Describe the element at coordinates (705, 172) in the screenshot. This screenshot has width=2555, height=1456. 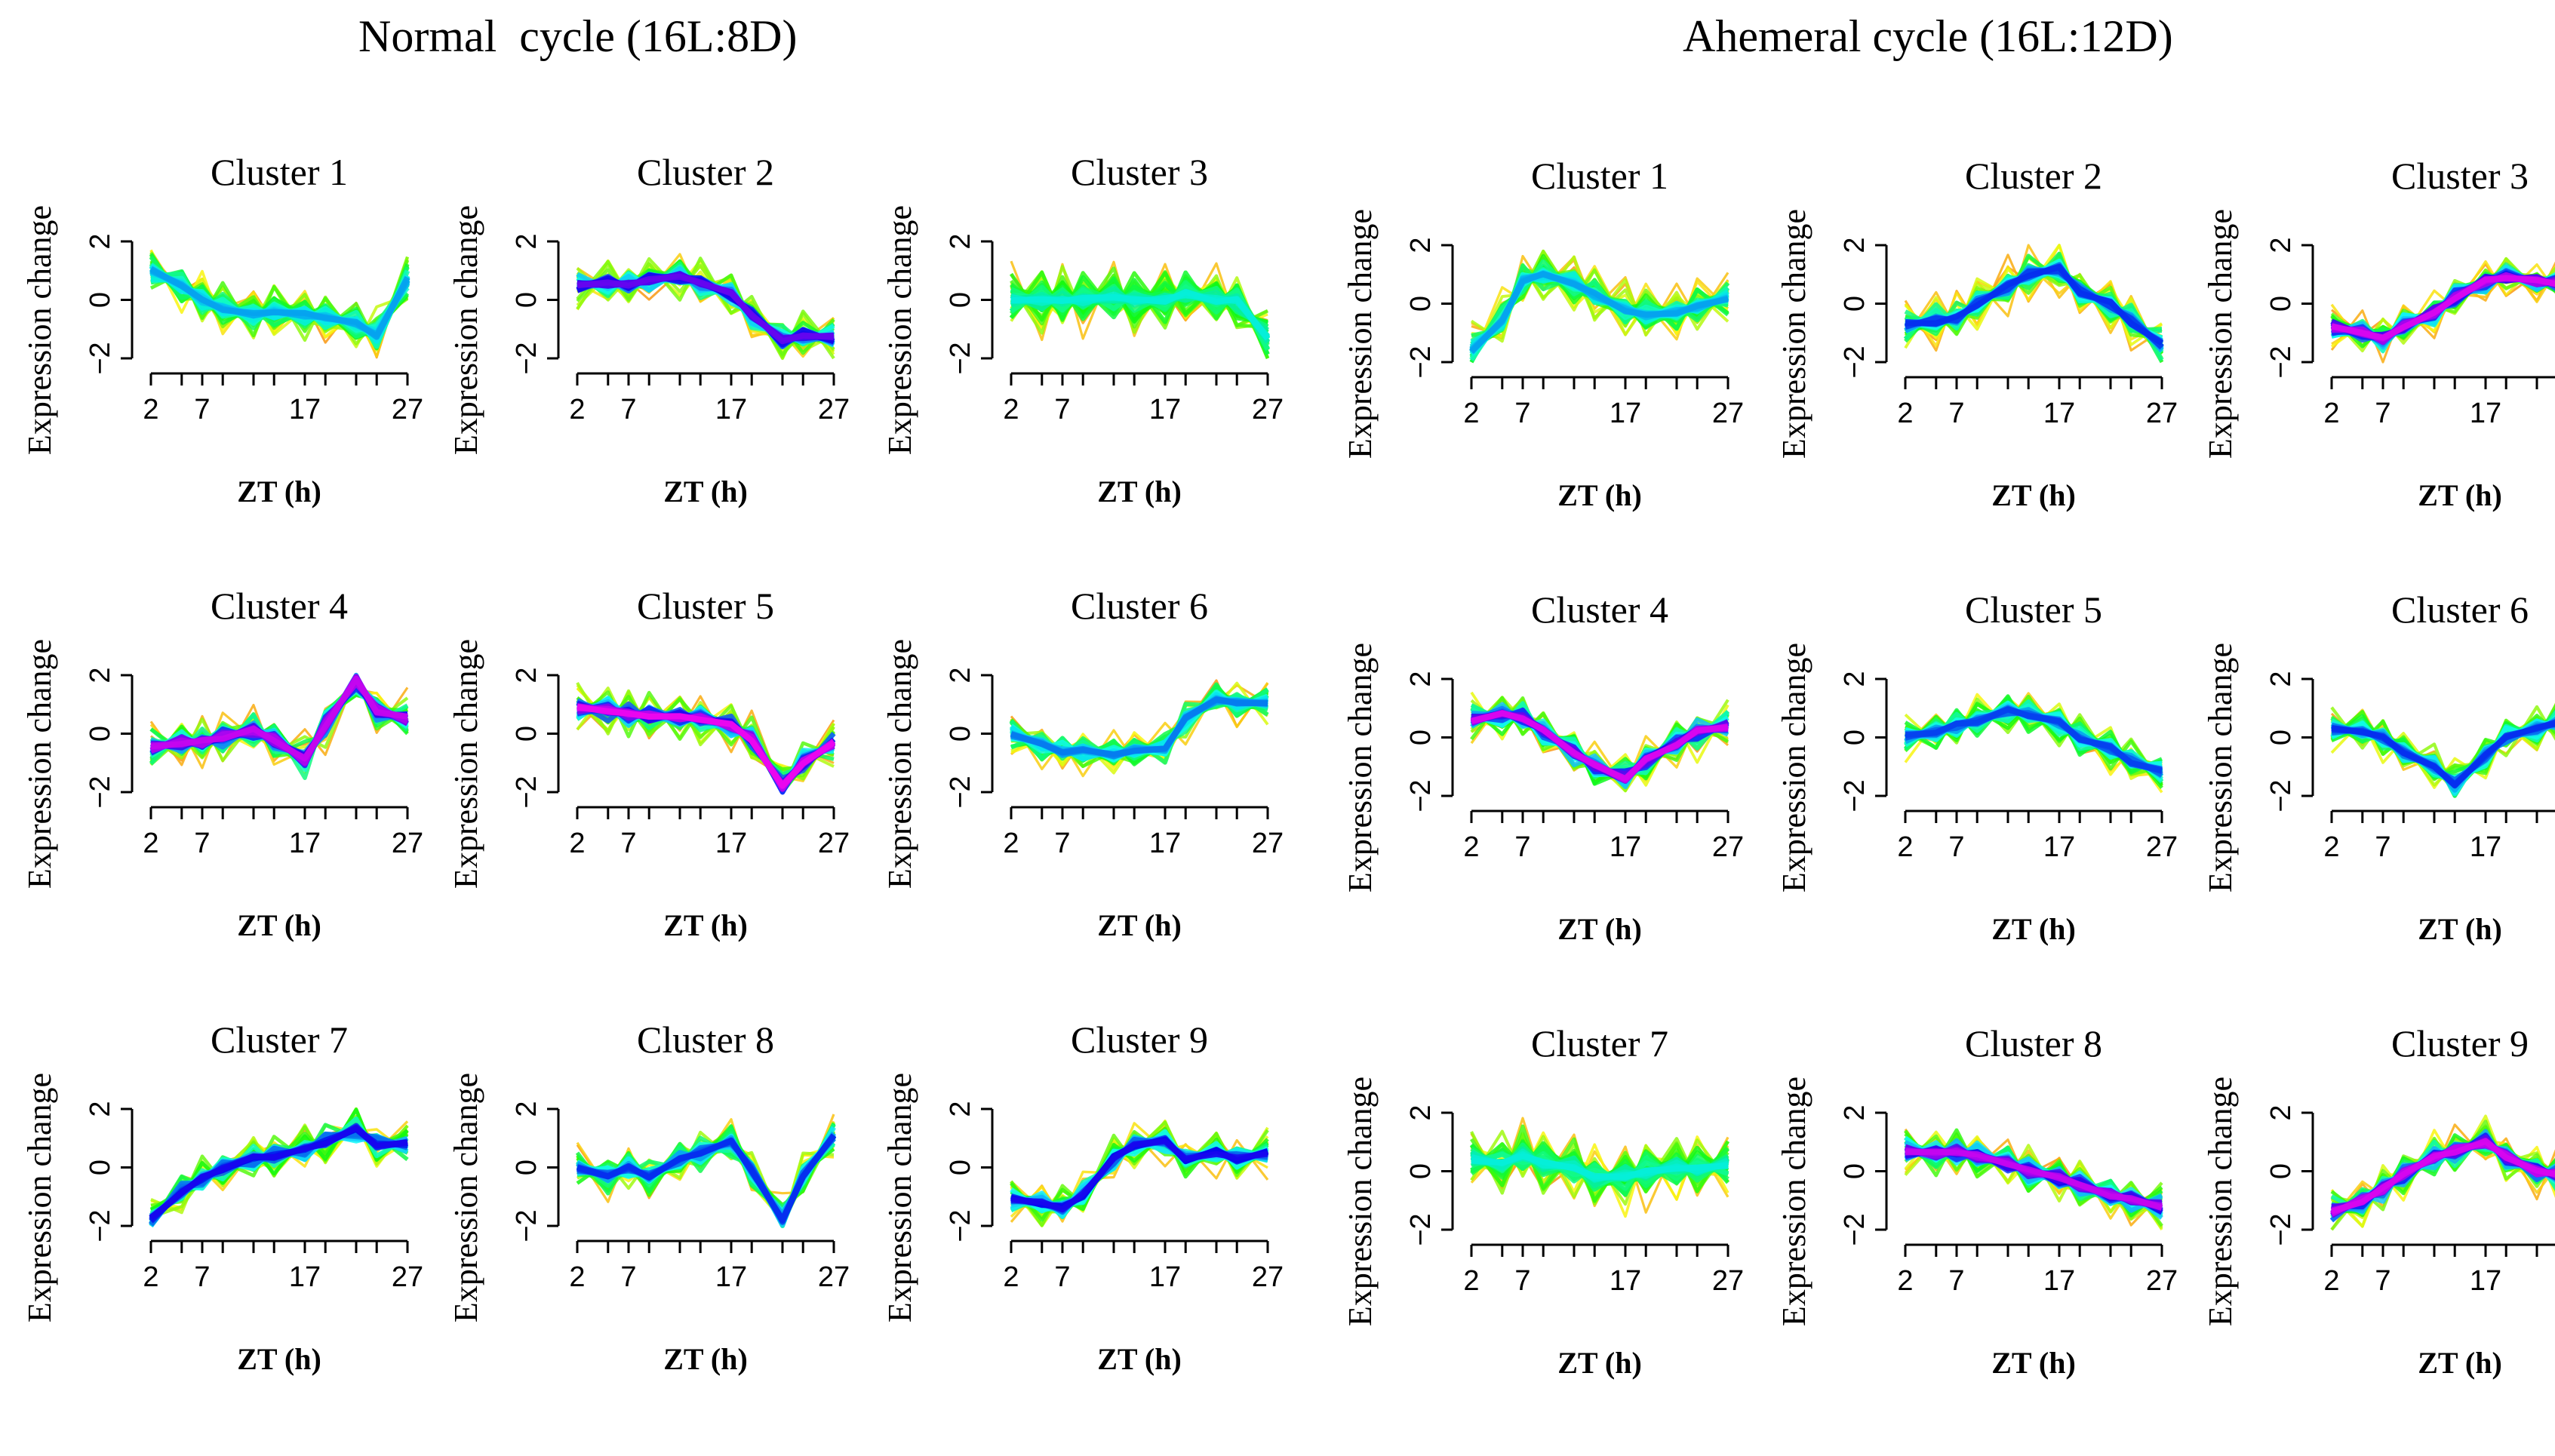
I see `cluster-title: Cluster 2` at that location.